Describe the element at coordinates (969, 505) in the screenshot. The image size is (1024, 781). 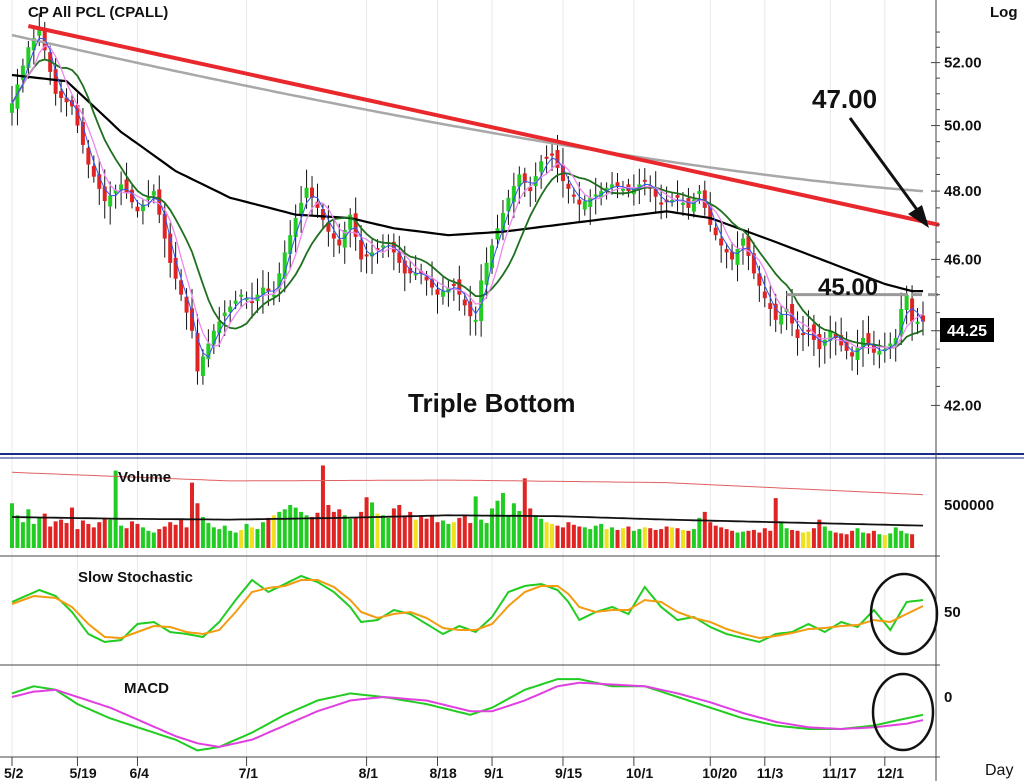
I see `volume-tick-label: 500000` at that location.